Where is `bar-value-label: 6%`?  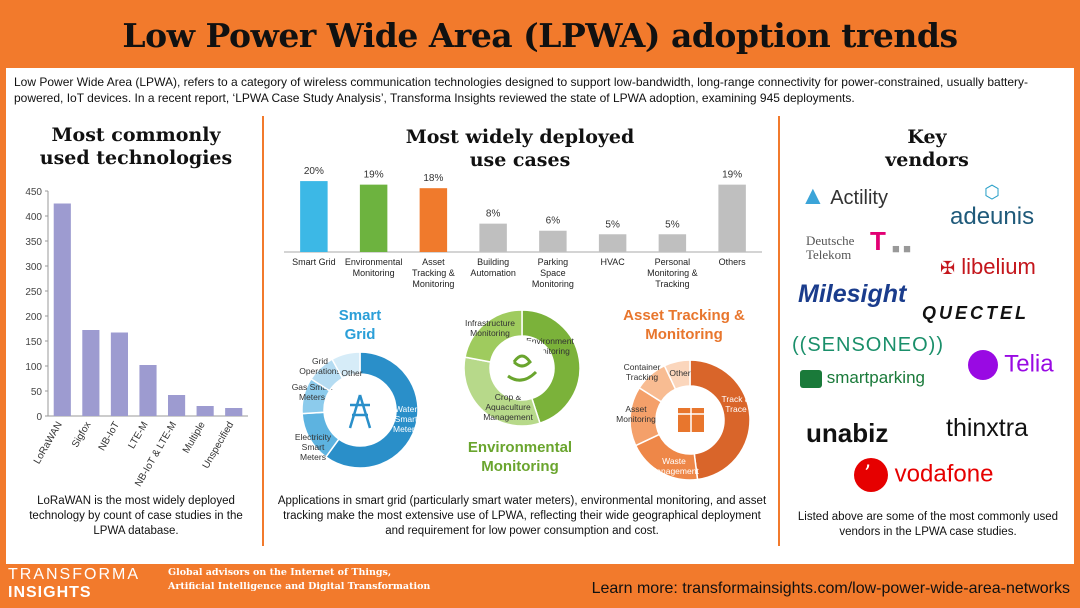 bar-value-label: 6% is located at coordinates (553, 221).